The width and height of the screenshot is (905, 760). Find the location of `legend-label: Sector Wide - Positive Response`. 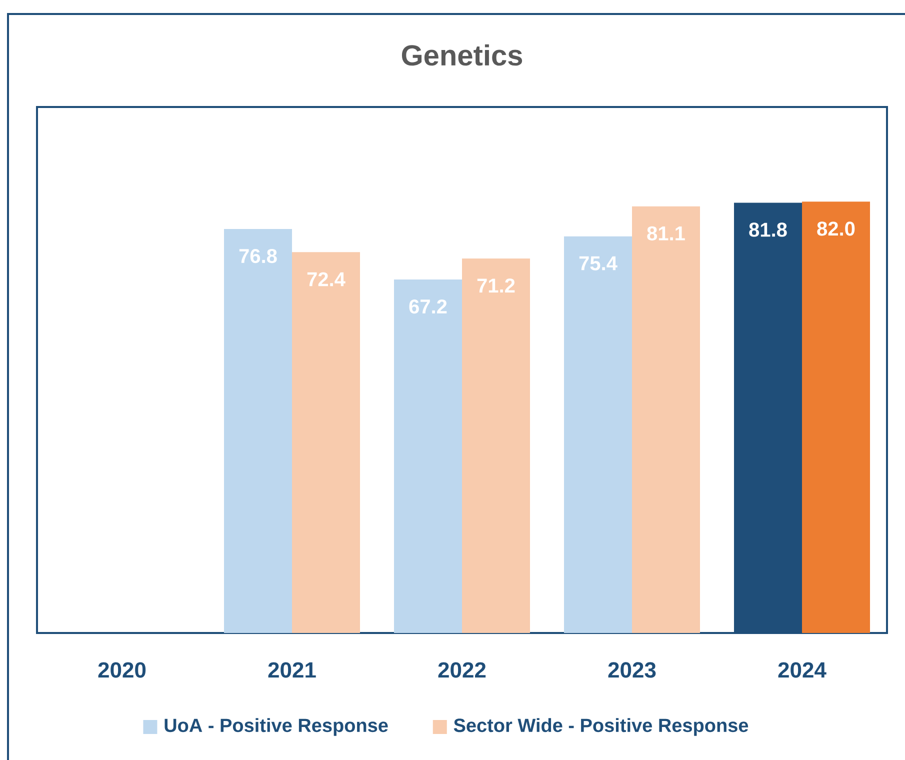

legend-label: Sector Wide - Positive Response is located at coordinates (601, 727).